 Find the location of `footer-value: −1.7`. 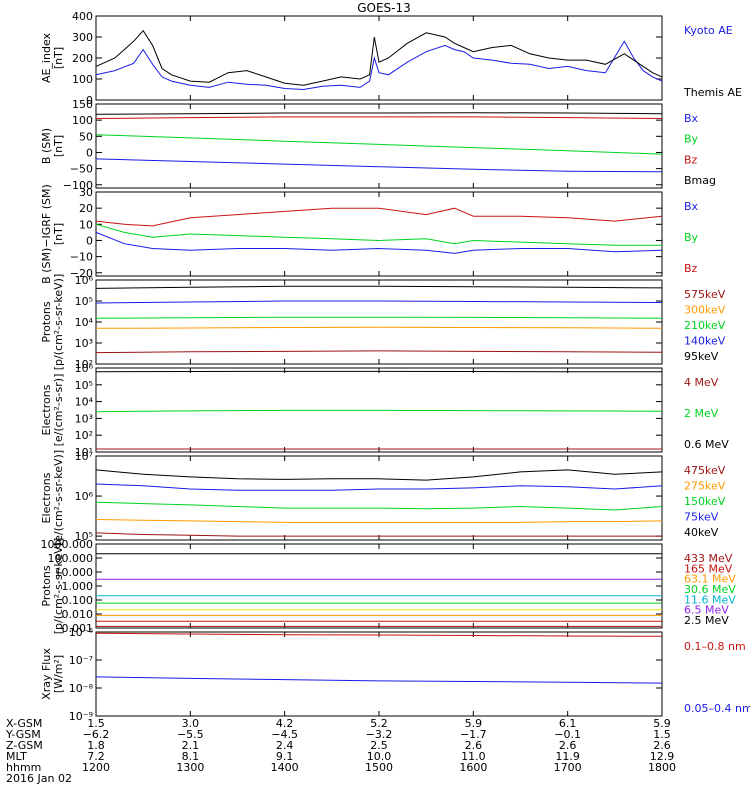

footer-value: −1.7 is located at coordinates (473, 734).